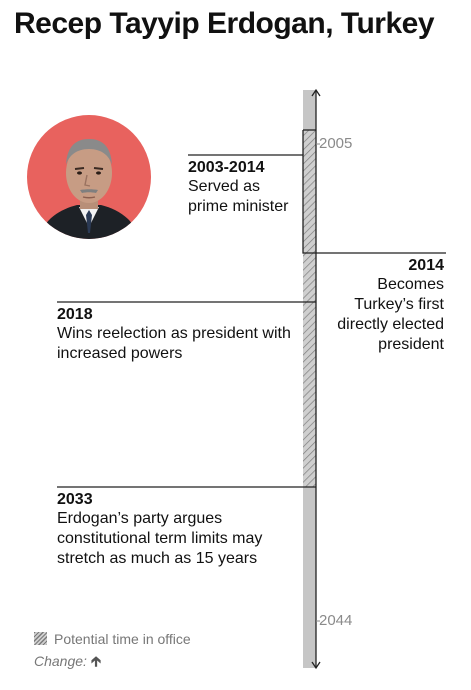  I want to click on pm-term-bracket, so click(252, 204).